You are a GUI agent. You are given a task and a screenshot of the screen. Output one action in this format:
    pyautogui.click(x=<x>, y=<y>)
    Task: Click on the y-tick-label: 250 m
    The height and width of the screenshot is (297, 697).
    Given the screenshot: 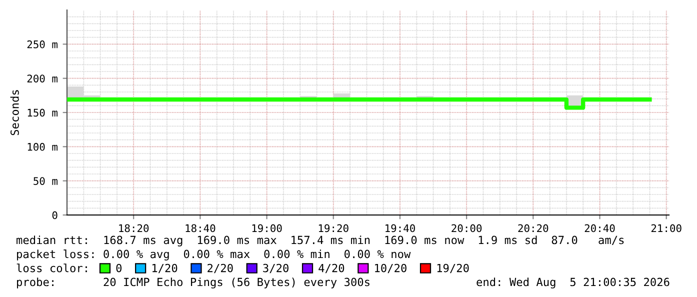 What is the action you would take?
    pyautogui.click(x=42, y=44)
    